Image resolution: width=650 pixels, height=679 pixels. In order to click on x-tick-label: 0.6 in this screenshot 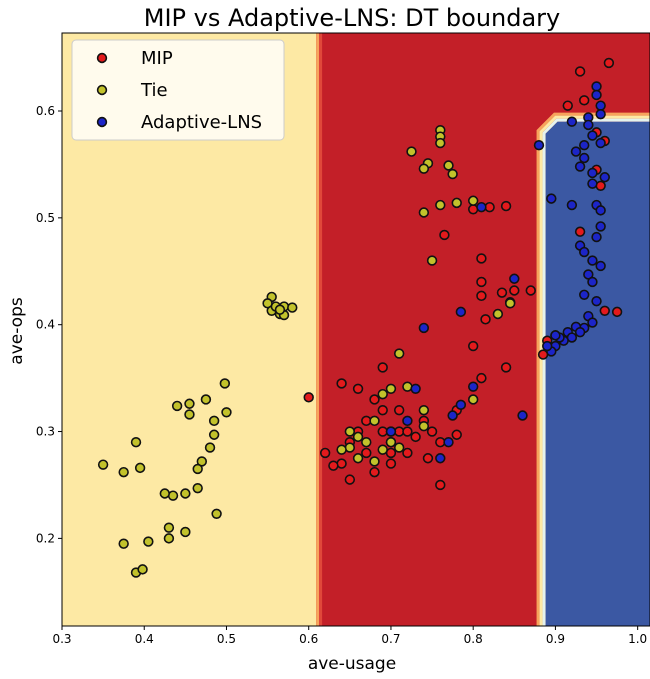, I will do `click(308, 639)`.